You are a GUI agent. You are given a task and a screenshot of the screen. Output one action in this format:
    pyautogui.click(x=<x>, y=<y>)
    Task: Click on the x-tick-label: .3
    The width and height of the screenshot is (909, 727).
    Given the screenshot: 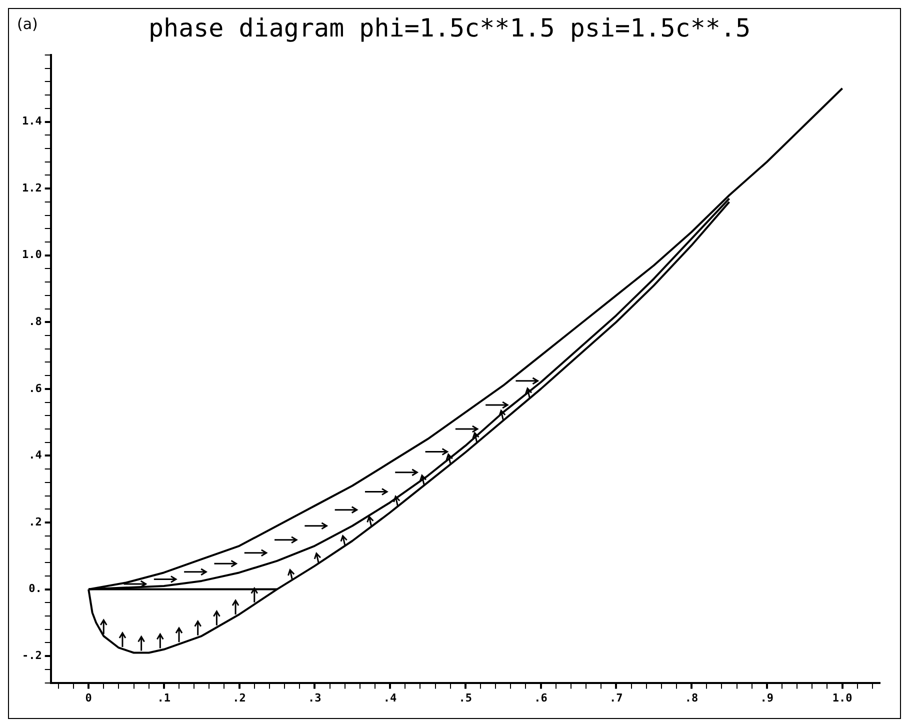 What is the action you would take?
    pyautogui.click(x=315, y=697)
    